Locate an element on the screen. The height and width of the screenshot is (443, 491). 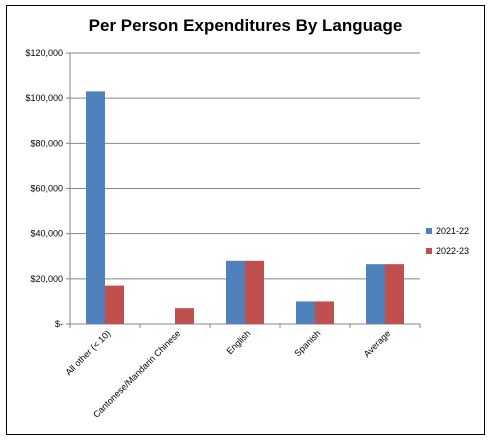
y-tick-label: $60,000 is located at coordinates (46, 189).